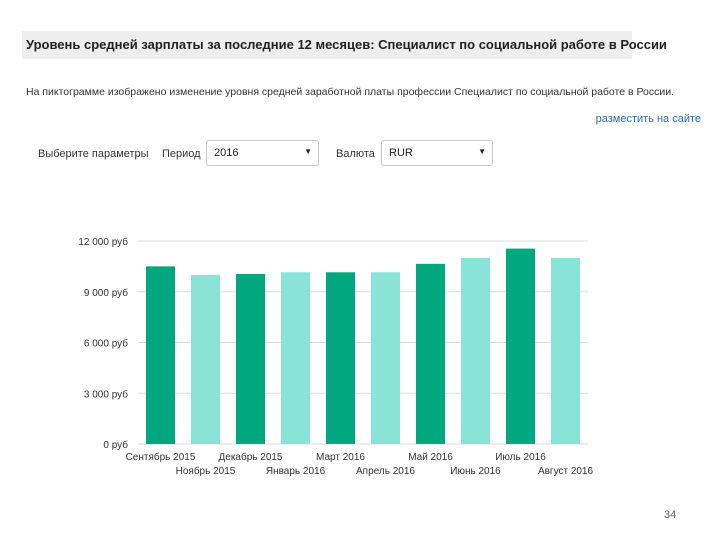  What do you see at coordinates (566, 471) in the screenshot?
I see `x-tick-label: Август 2016` at bounding box center [566, 471].